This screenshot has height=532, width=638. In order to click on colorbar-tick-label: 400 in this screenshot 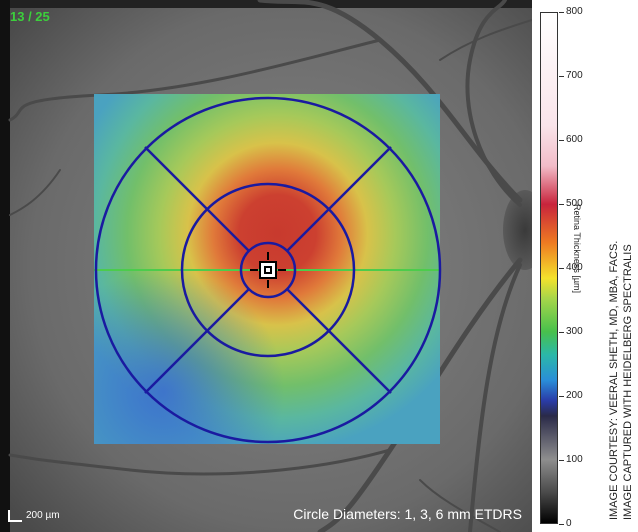, I will do `click(574, 267)`.